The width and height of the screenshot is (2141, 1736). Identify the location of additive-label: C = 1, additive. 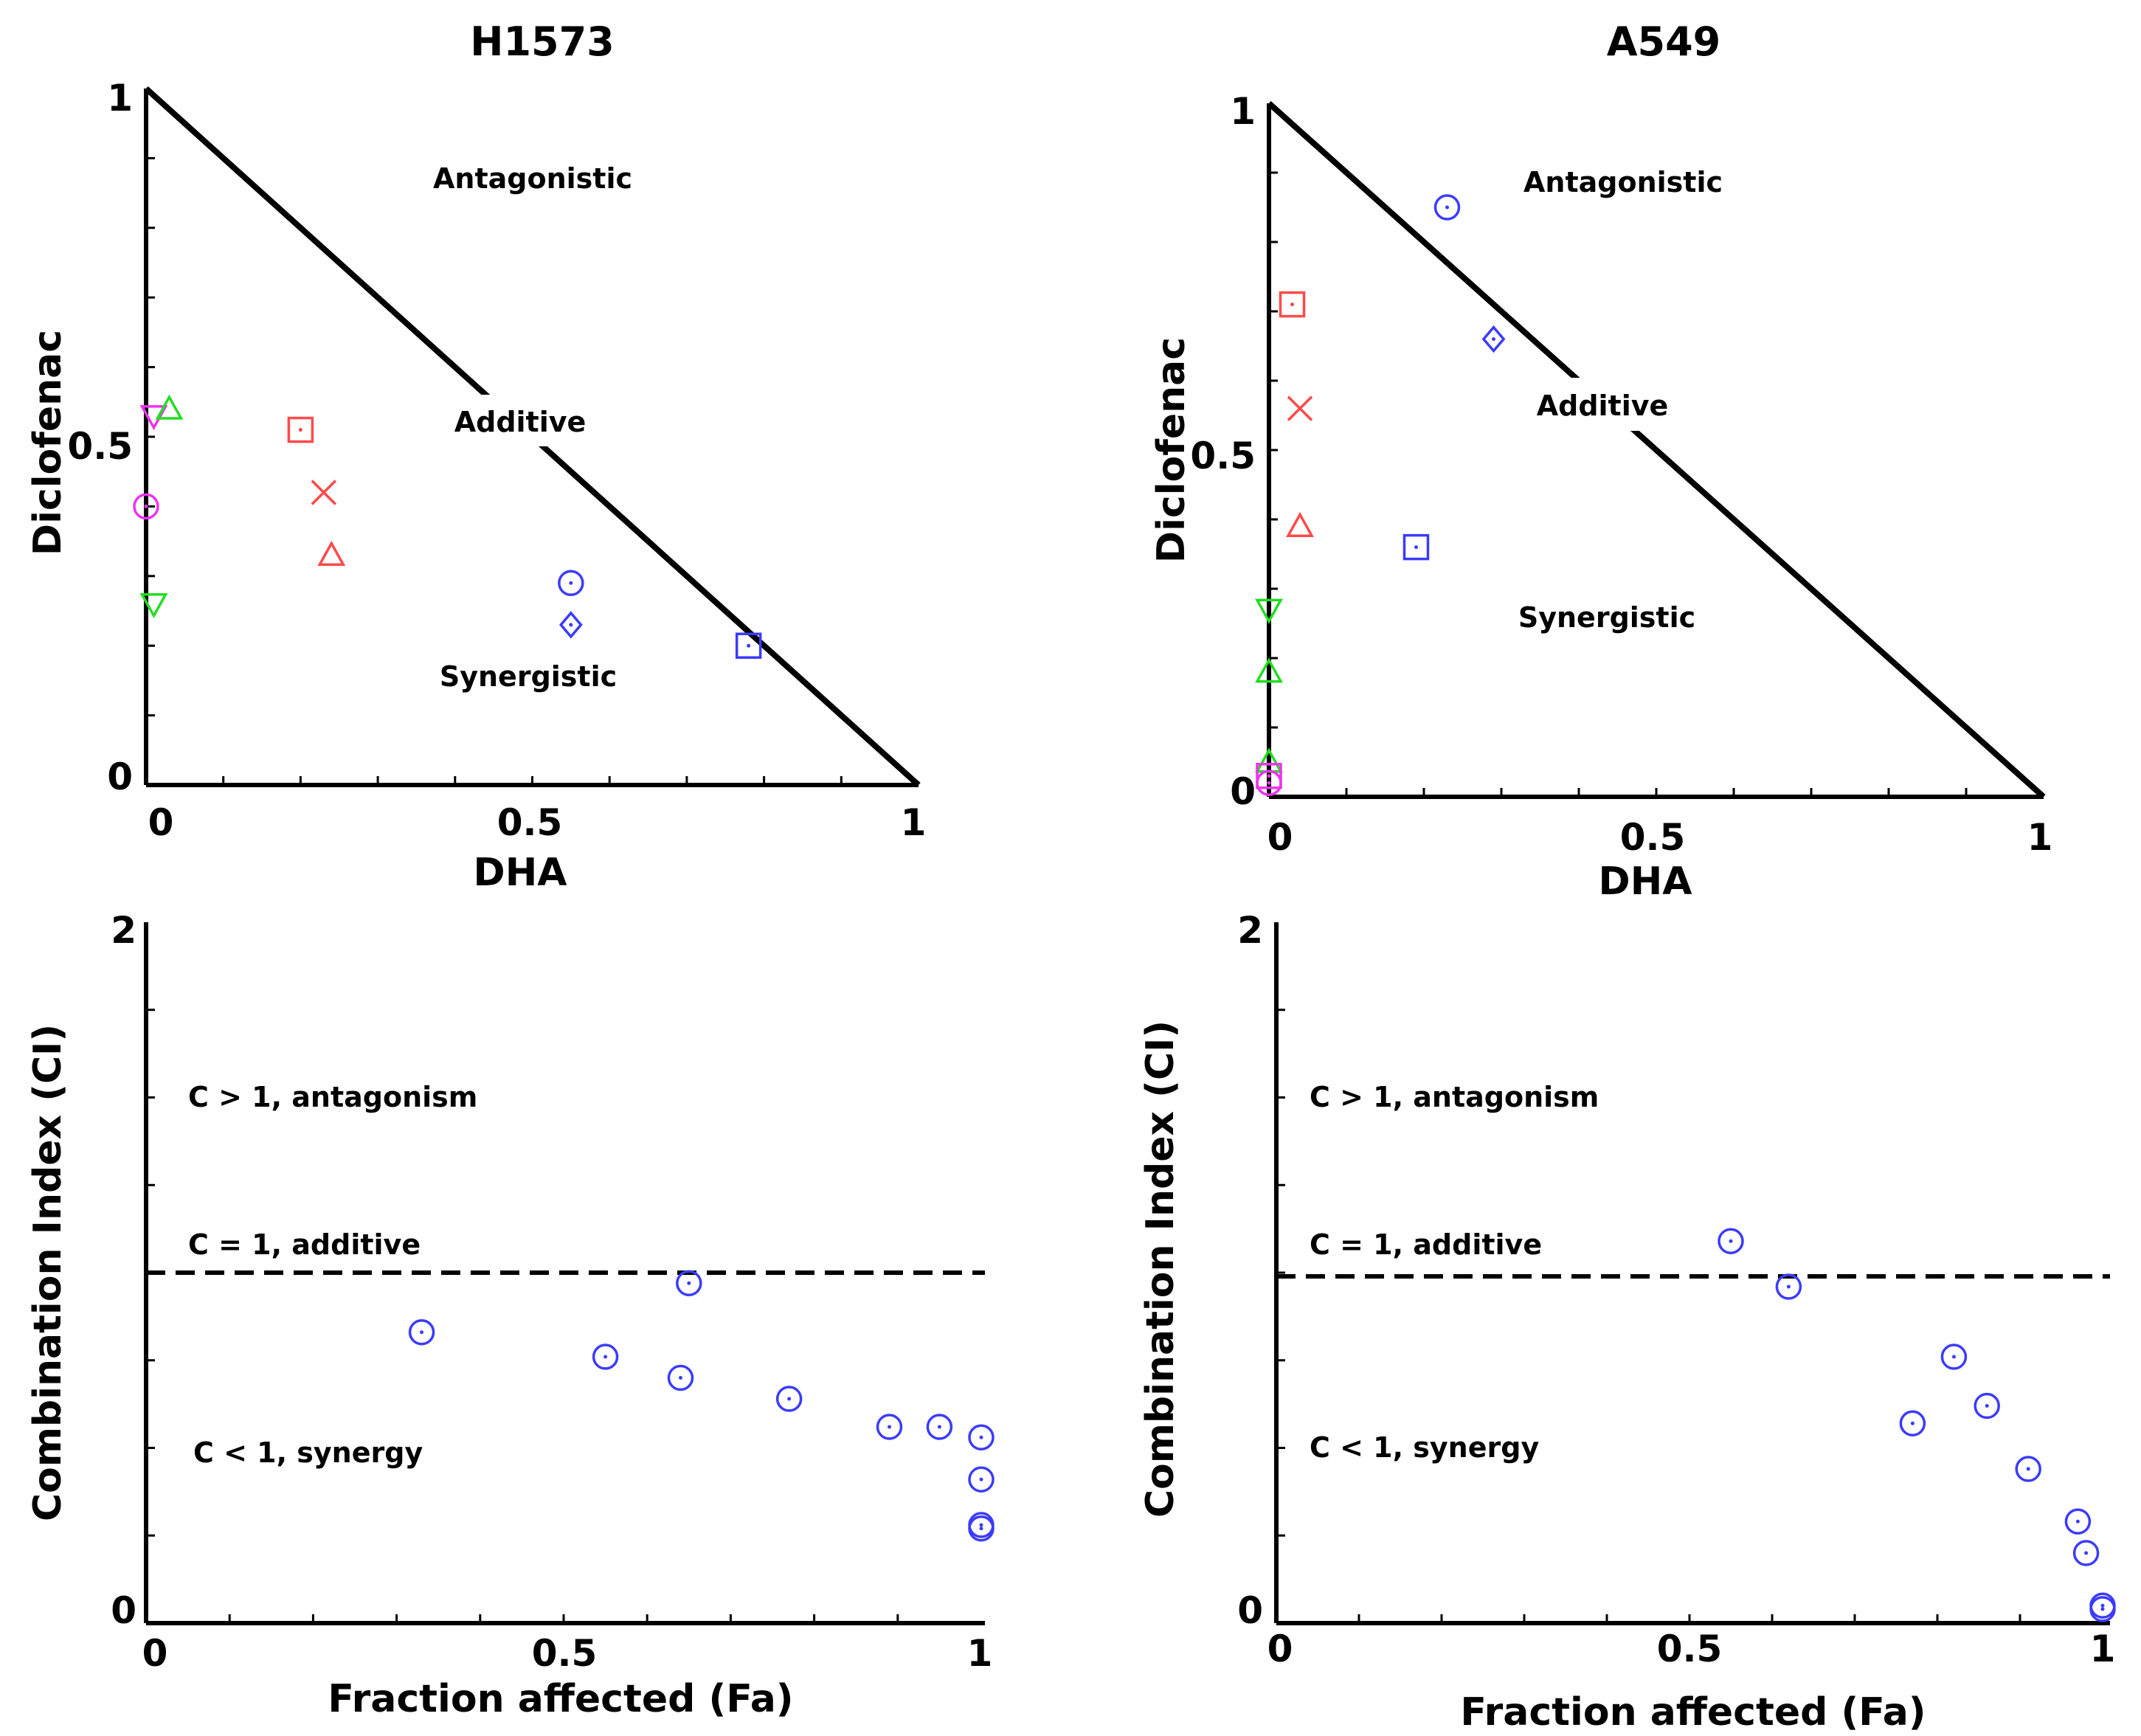
(1426, 1244).